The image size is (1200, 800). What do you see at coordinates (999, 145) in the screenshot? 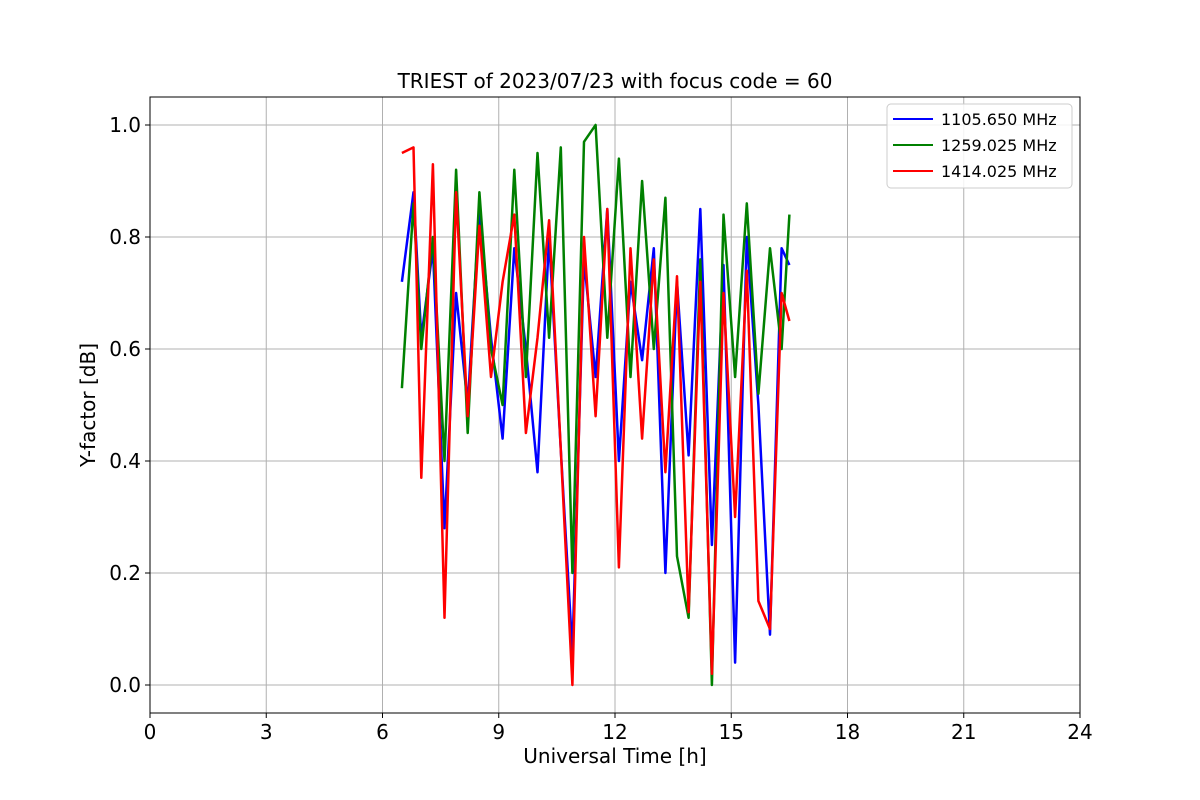
I see `legend-label-2: 1259.025 MHz` at bounding box center [999, 145].